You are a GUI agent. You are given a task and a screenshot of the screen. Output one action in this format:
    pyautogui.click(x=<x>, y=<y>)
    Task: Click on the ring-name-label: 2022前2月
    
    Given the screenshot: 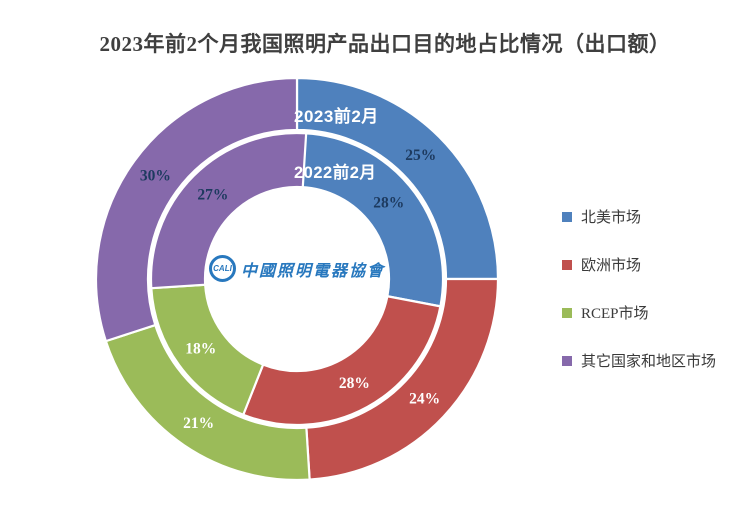 What is the action you would take?
    pyautogui.click(x=335, y=172)
    